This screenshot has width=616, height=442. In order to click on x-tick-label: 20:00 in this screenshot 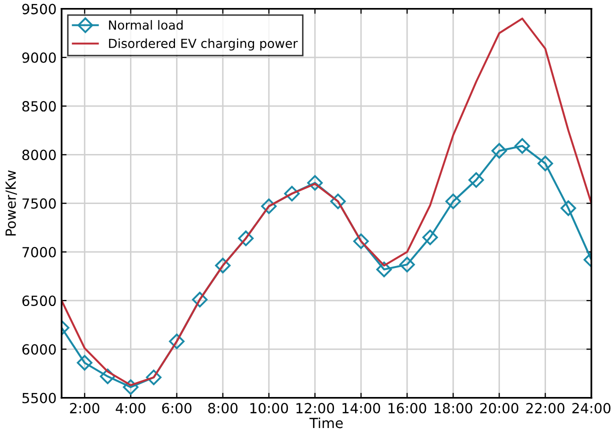, I will do `click(499, 408)`.